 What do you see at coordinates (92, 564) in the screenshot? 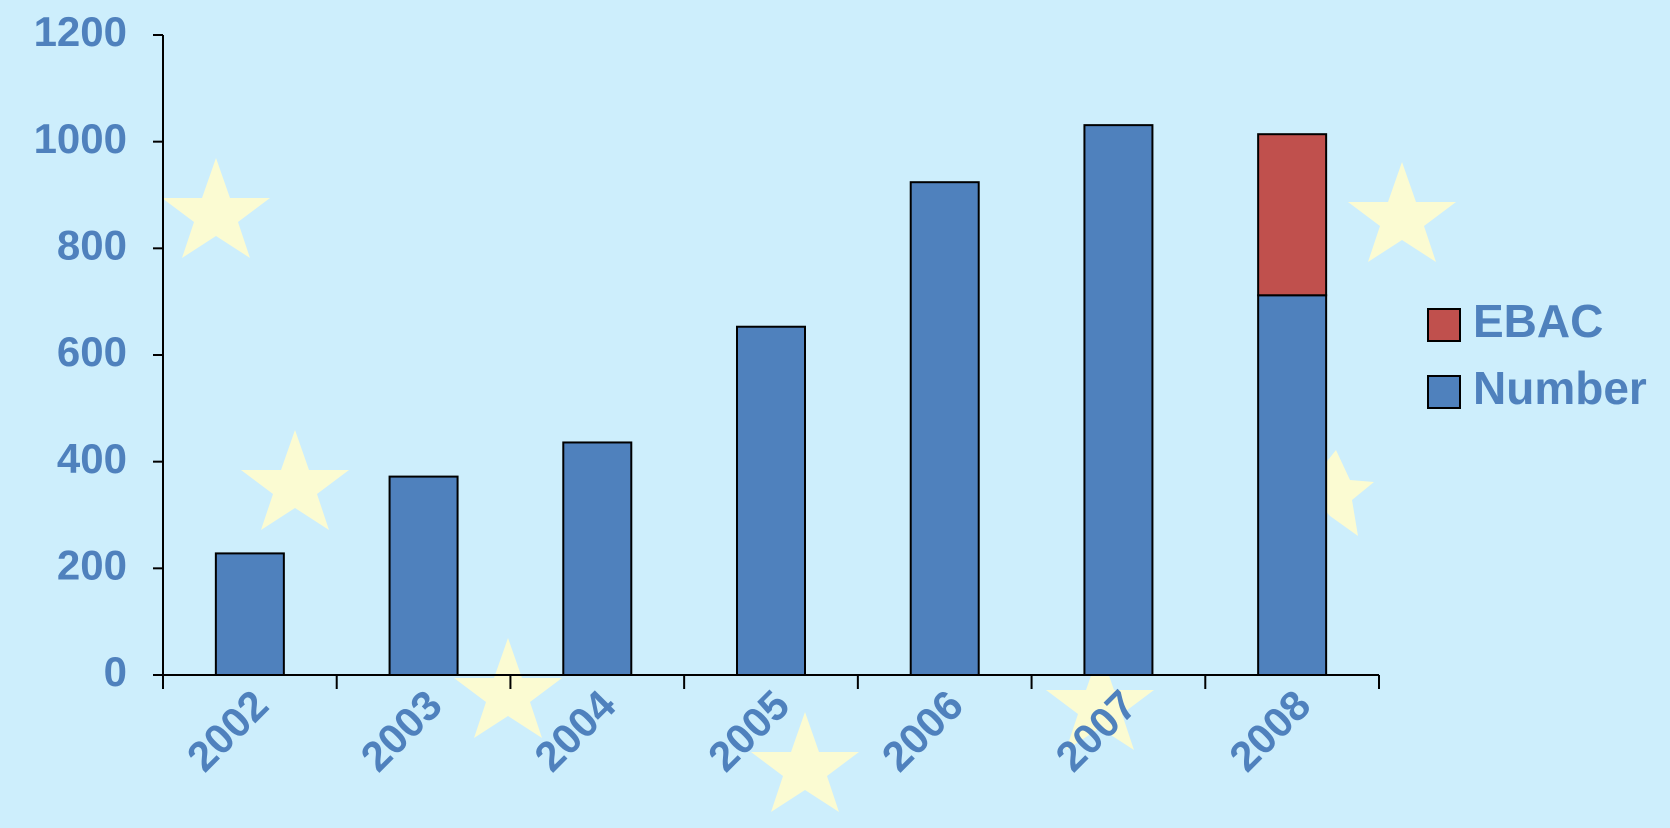
I see `y-tick-label: 200` at bounding box center [92, 564].